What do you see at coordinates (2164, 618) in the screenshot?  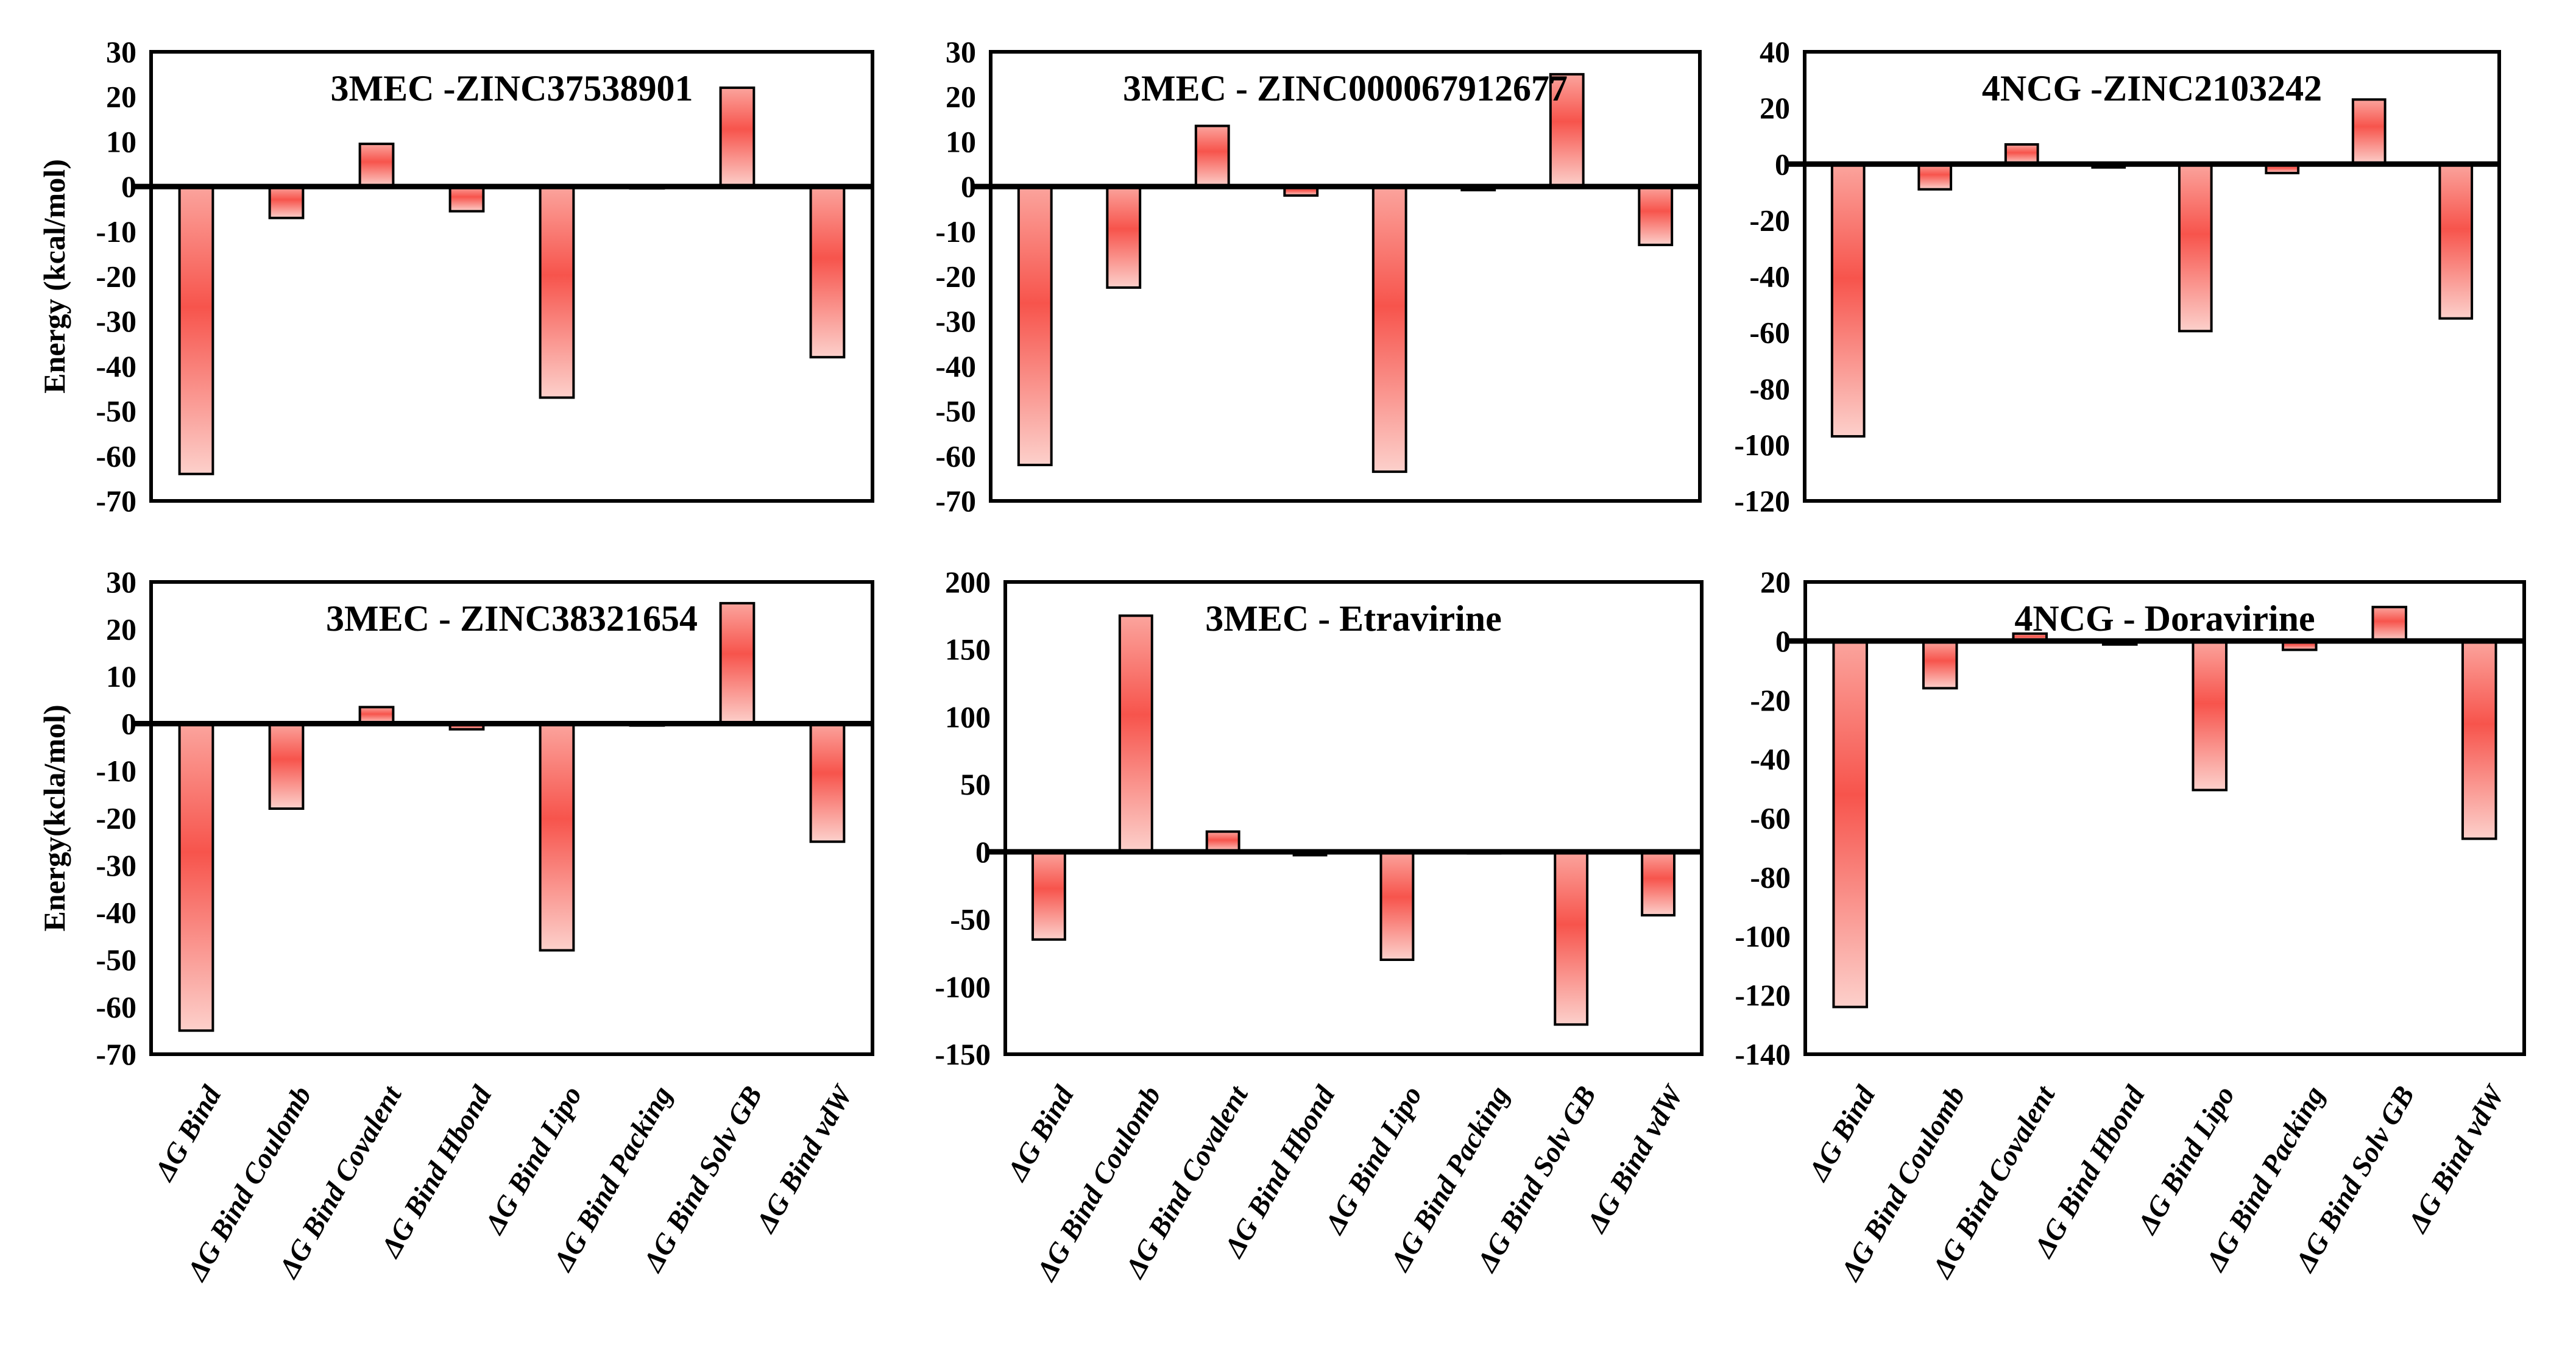 I see `chart-title: 4NCG - Doravirine` at bounding box center [2164, 618].